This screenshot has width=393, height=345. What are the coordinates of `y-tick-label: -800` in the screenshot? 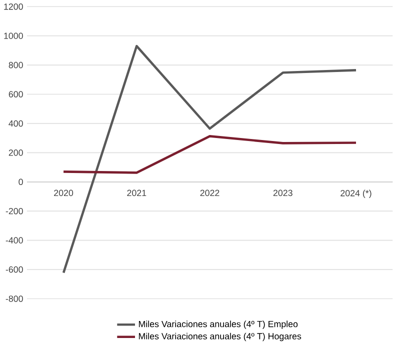 It's located at (14, 299).